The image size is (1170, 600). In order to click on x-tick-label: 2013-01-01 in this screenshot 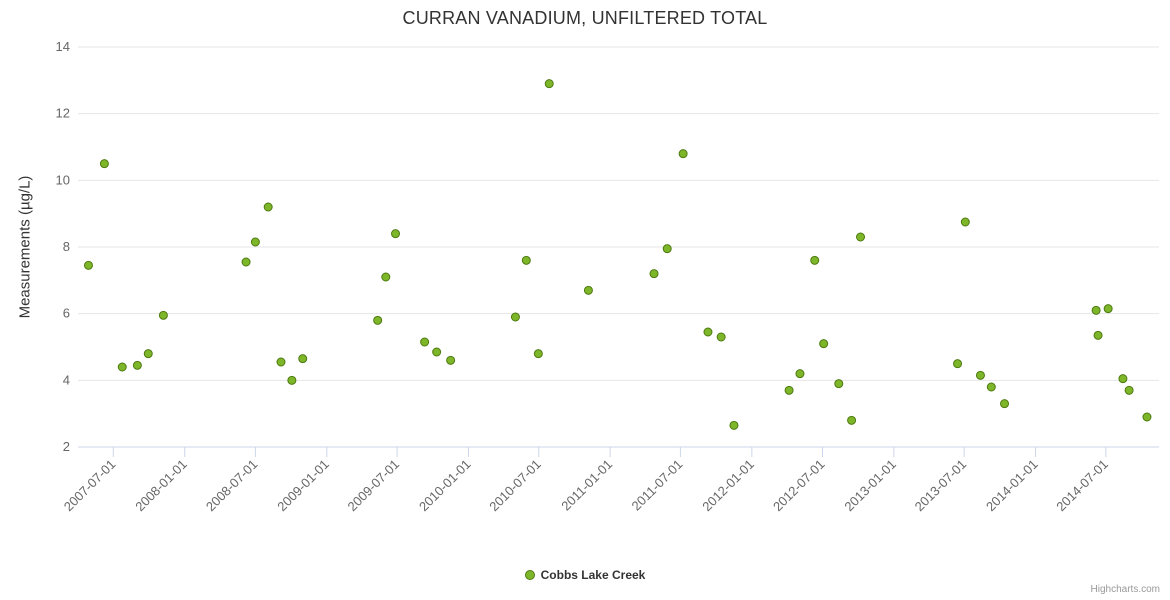, I will do `click(870, 486)`.